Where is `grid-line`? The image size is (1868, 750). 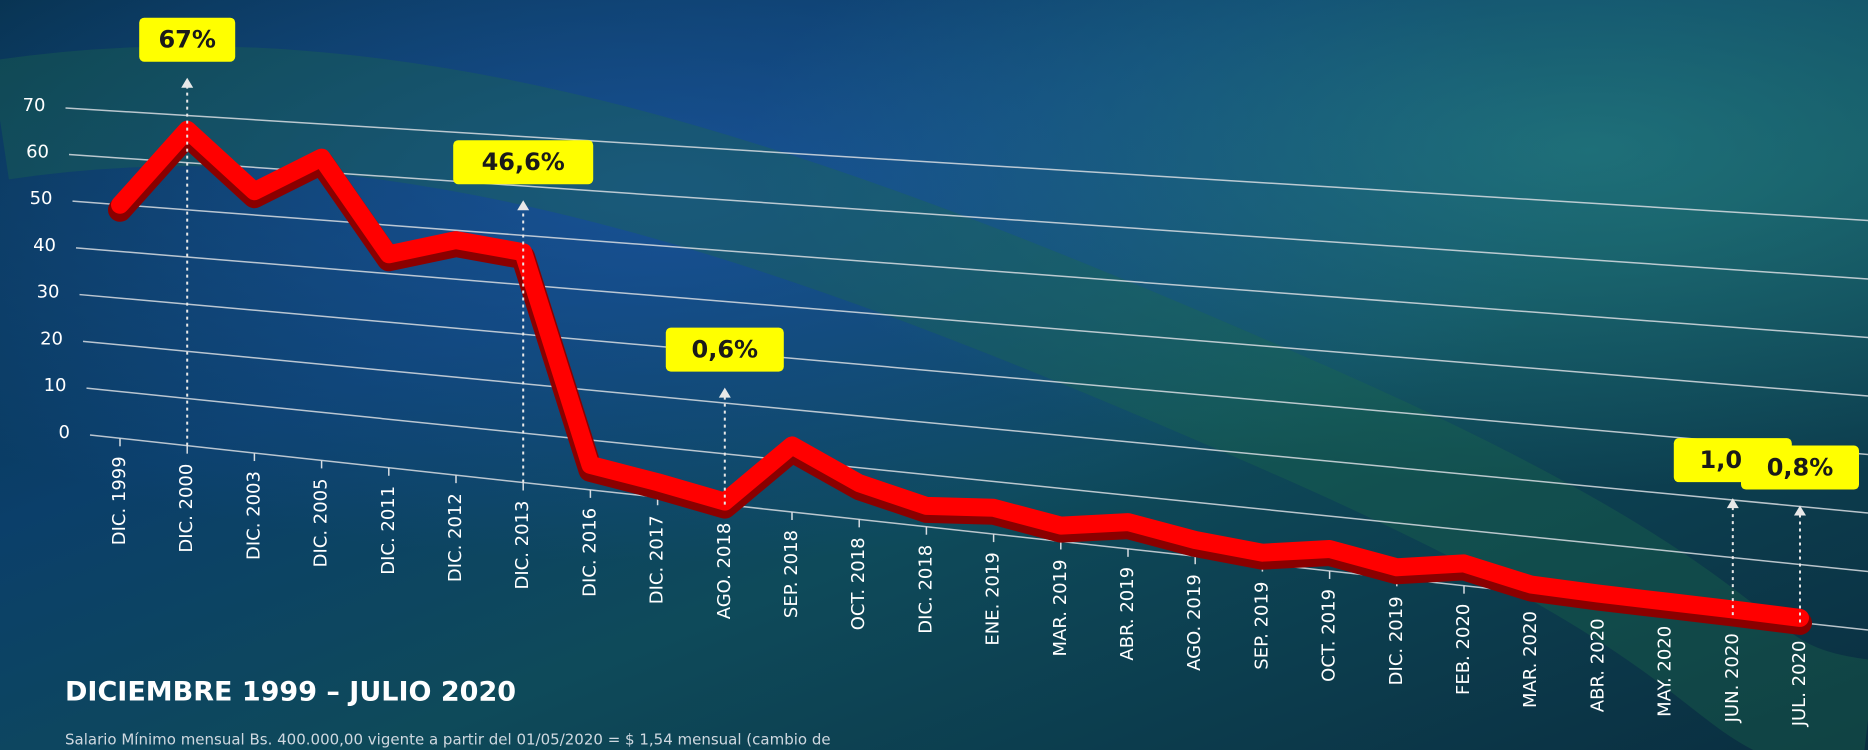 grid-line is located at coordinates (966, 164).